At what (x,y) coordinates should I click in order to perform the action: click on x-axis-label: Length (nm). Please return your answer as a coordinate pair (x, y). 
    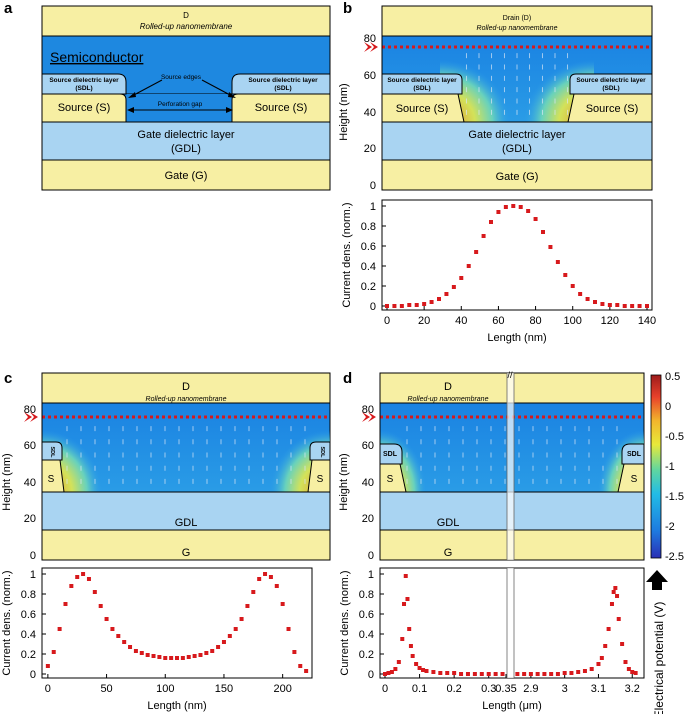
    Looking at the image, I should click on (176, 706).